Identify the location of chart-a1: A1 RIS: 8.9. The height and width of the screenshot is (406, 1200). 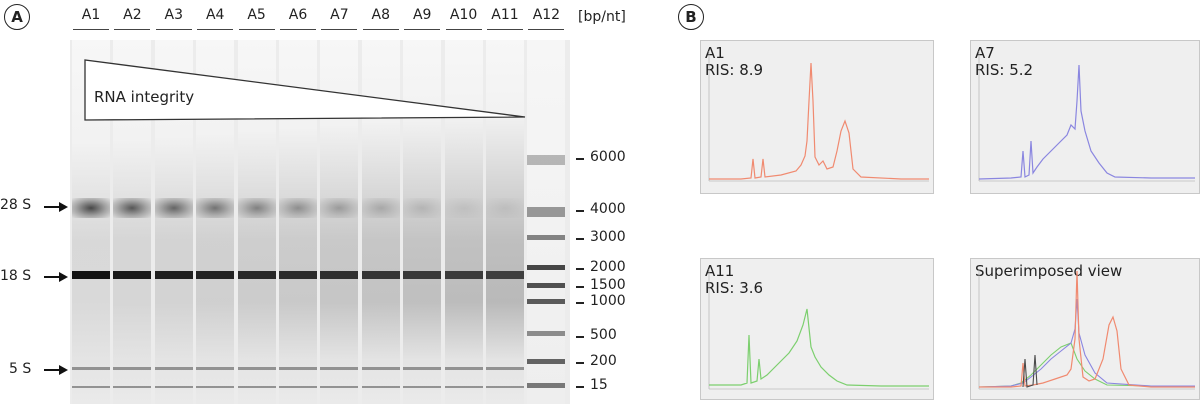
(817, 117).